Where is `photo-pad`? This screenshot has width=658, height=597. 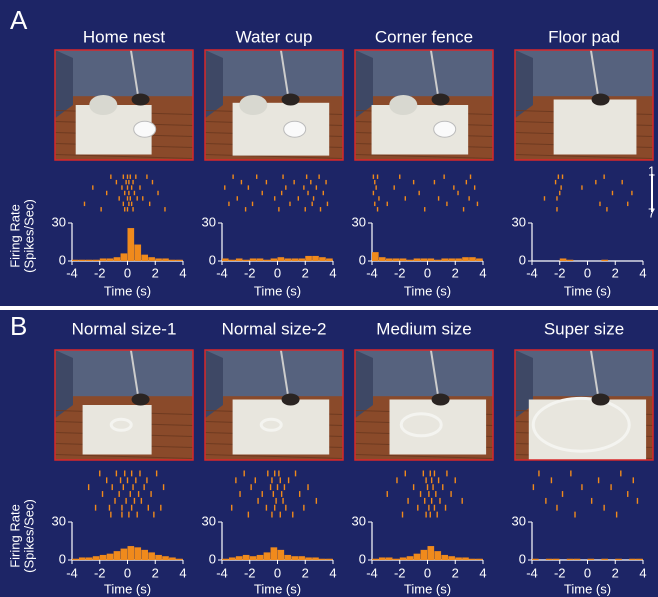 photo-pad is located at coordinates (595, 127).